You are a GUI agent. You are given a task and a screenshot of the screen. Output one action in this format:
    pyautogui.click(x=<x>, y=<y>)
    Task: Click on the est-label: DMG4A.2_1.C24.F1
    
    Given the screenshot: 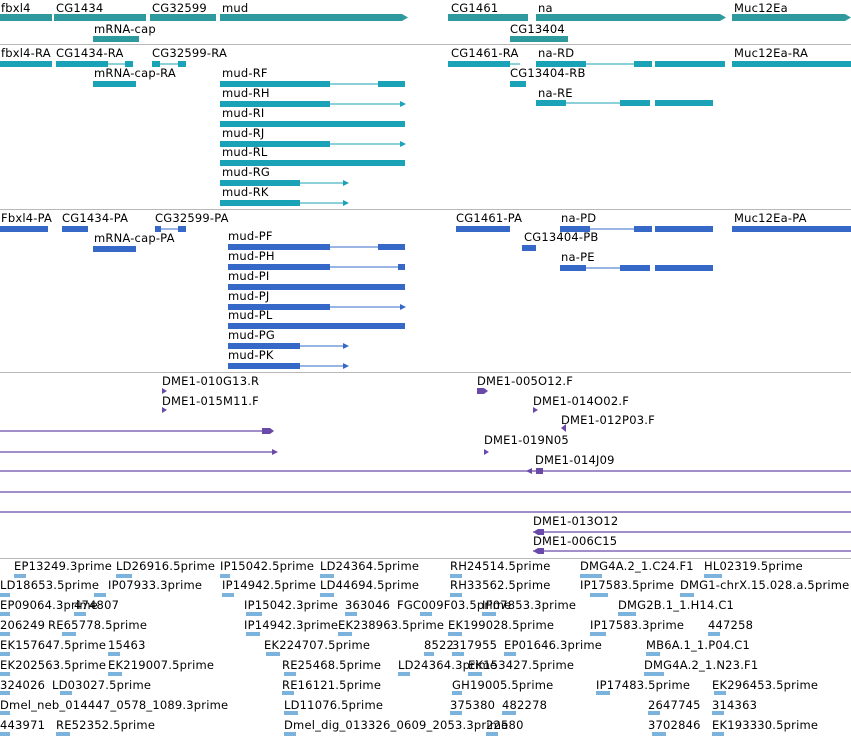 What is the action you would take?
    pyautogui.click(x=637, y=566)
    